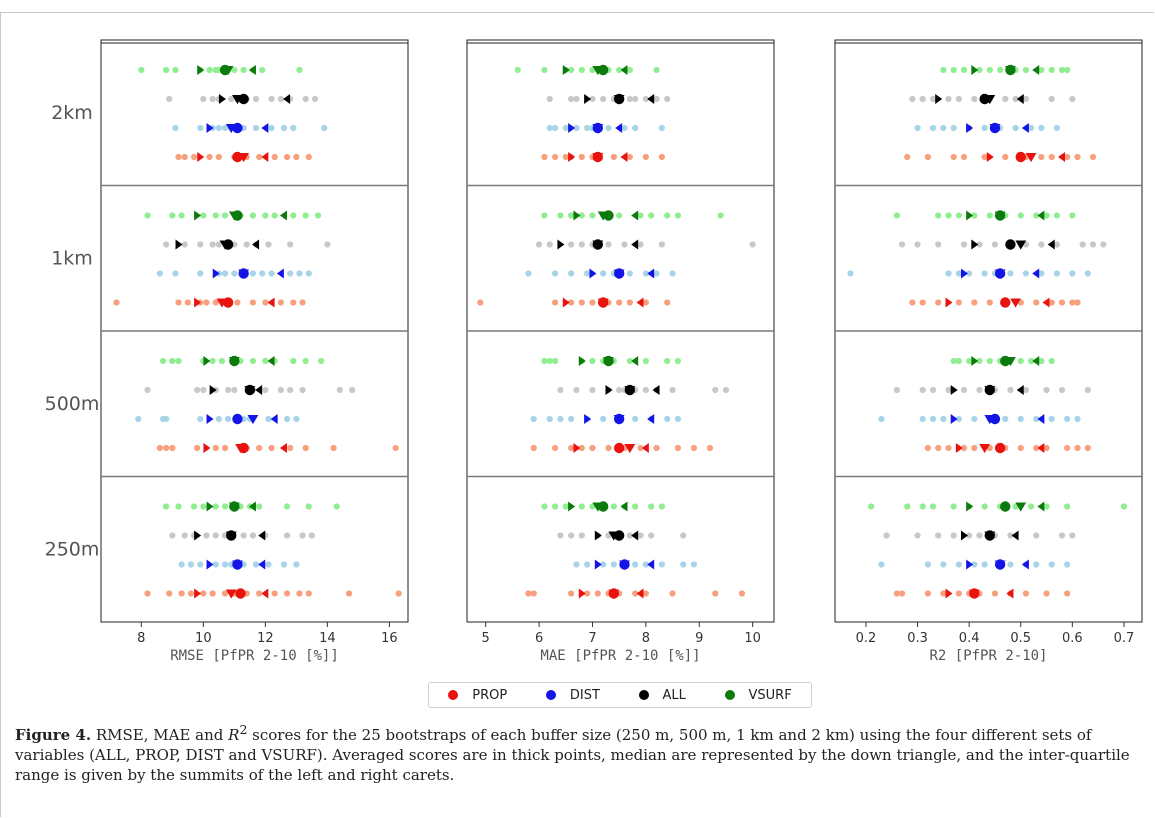  Describe the element at coordinates (1041, 419) in the screenshot. I see `q3-caret-r2-500m-dist` at that location.